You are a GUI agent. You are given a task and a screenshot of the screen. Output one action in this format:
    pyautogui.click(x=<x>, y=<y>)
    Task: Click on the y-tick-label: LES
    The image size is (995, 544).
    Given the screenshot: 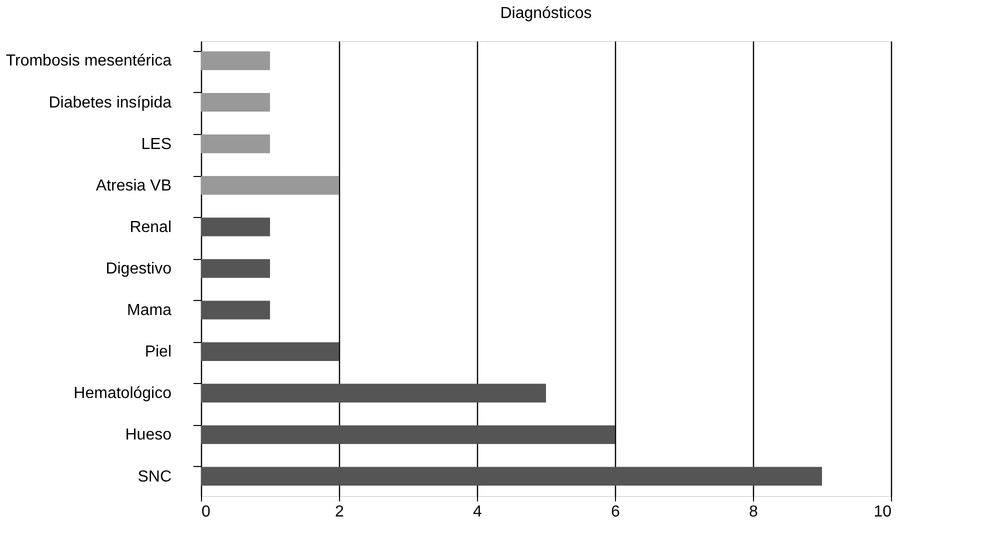 What is the action you would take?
    pyautogui.click(x=156, y=144)
    